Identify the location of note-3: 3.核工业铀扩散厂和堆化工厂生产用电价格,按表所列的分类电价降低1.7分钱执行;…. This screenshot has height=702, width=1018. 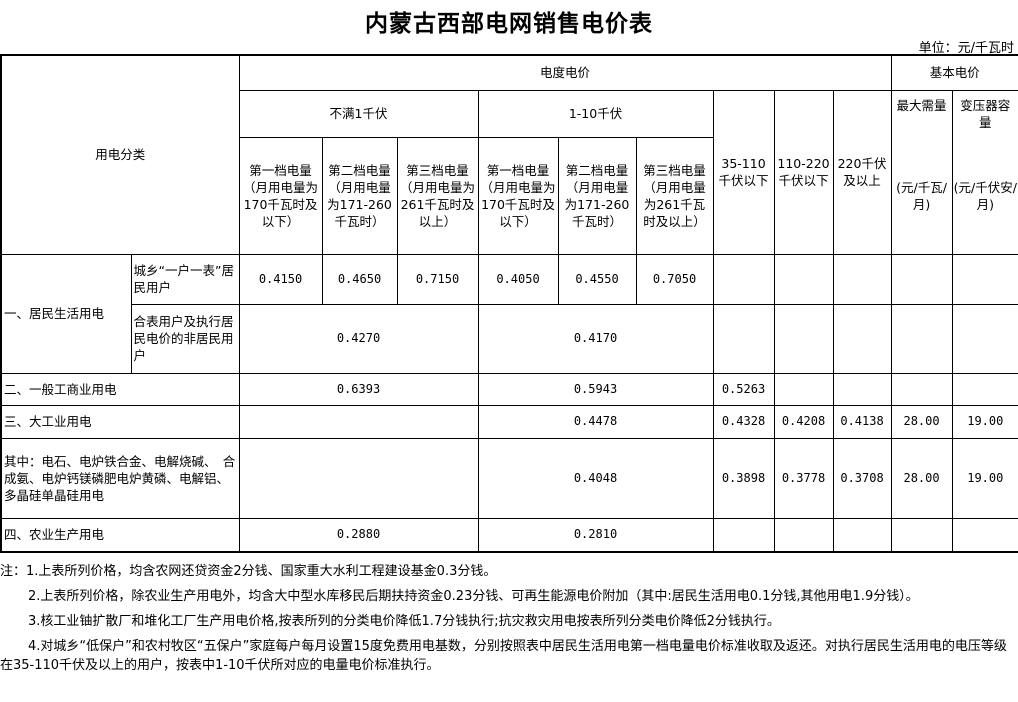
(404, 621).